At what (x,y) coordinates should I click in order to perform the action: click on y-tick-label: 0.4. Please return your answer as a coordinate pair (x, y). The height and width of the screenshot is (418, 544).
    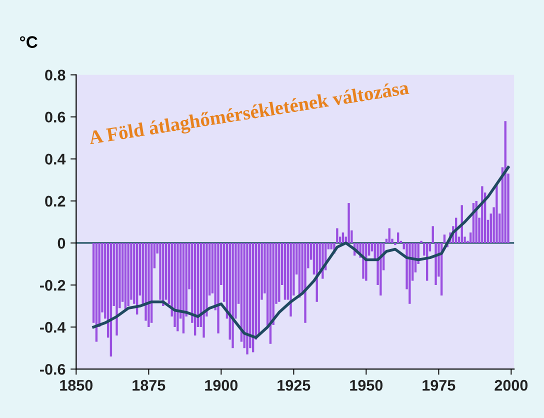
    Looking at the image, I should click on (55, 159).